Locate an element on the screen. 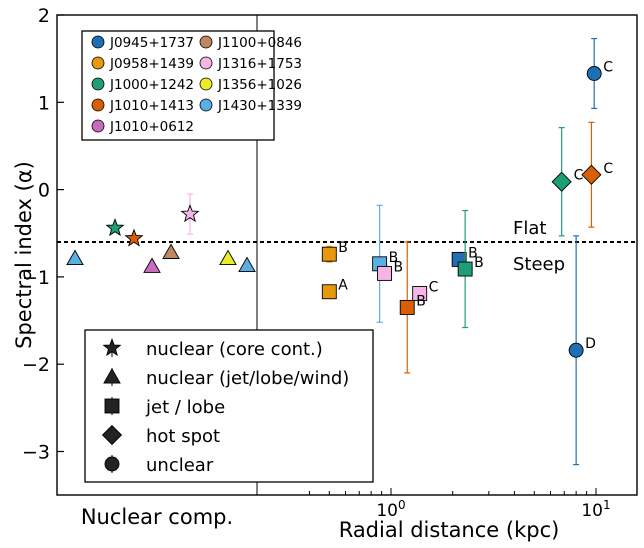 The image size is (644, 548). legend-source-label: J0945+1737 is located at coordinates (151, 43).